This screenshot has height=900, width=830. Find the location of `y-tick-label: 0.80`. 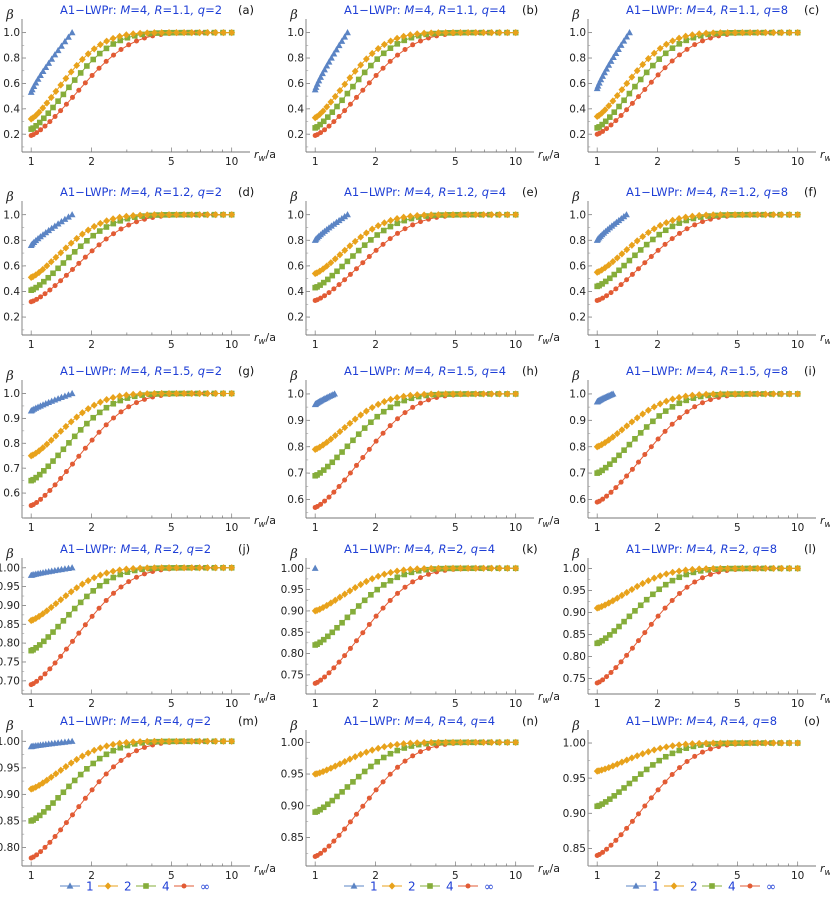

y-tick-label: 0.80 is located at coordinates (292, 654).